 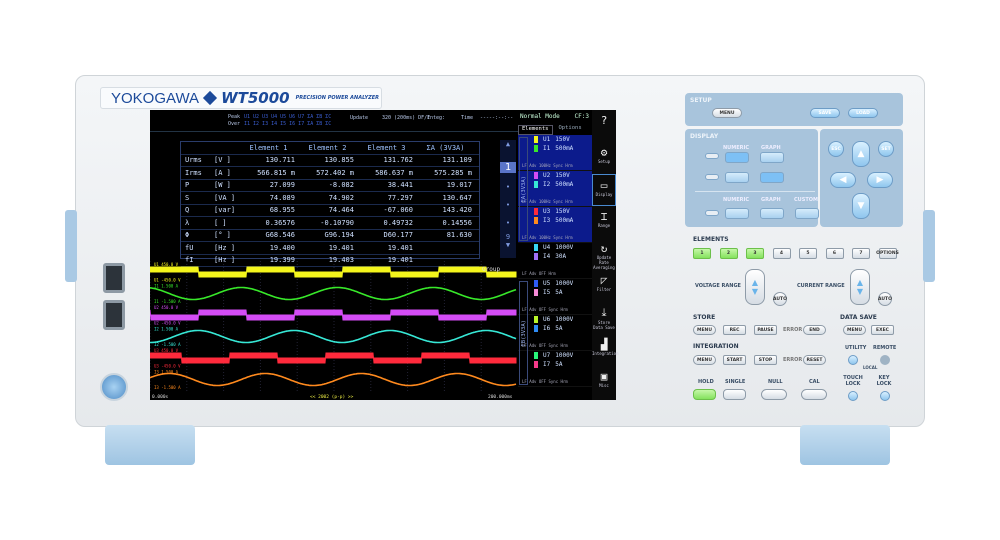 What do you see at coordinates (559, 364) in the screenshot?
I see `current-range: 5A` at bounding box center [559, 364].